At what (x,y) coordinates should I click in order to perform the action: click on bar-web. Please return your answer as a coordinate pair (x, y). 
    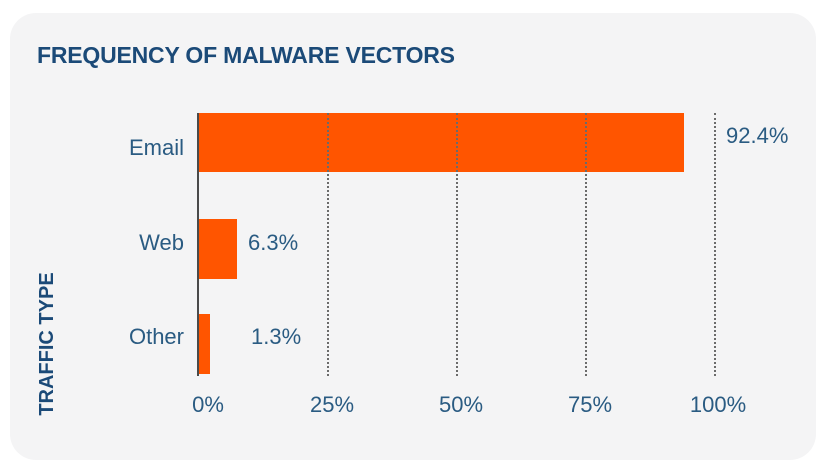
    Looking at the image, I should click on (218, 249).